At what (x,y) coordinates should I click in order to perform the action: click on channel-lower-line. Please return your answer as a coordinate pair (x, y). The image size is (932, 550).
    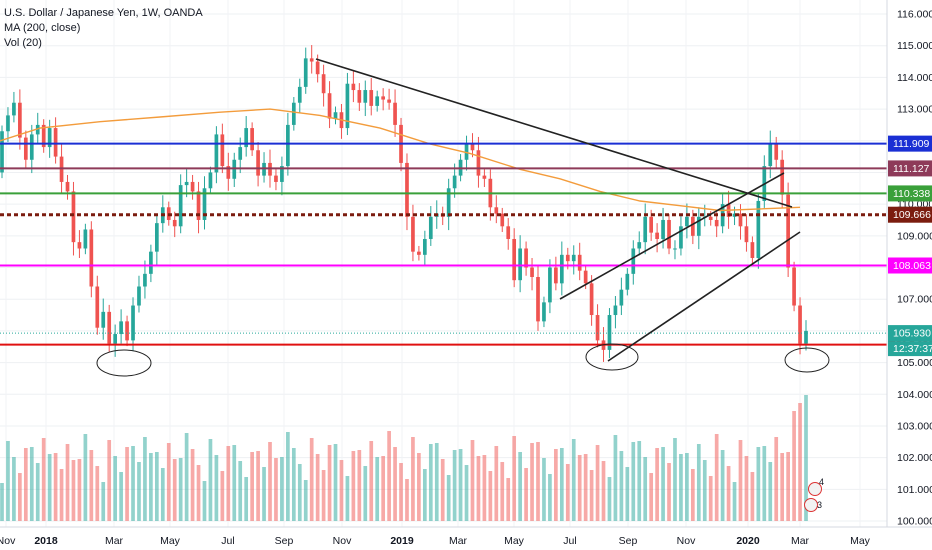
    Looking at the image, I should click on (704, 296).